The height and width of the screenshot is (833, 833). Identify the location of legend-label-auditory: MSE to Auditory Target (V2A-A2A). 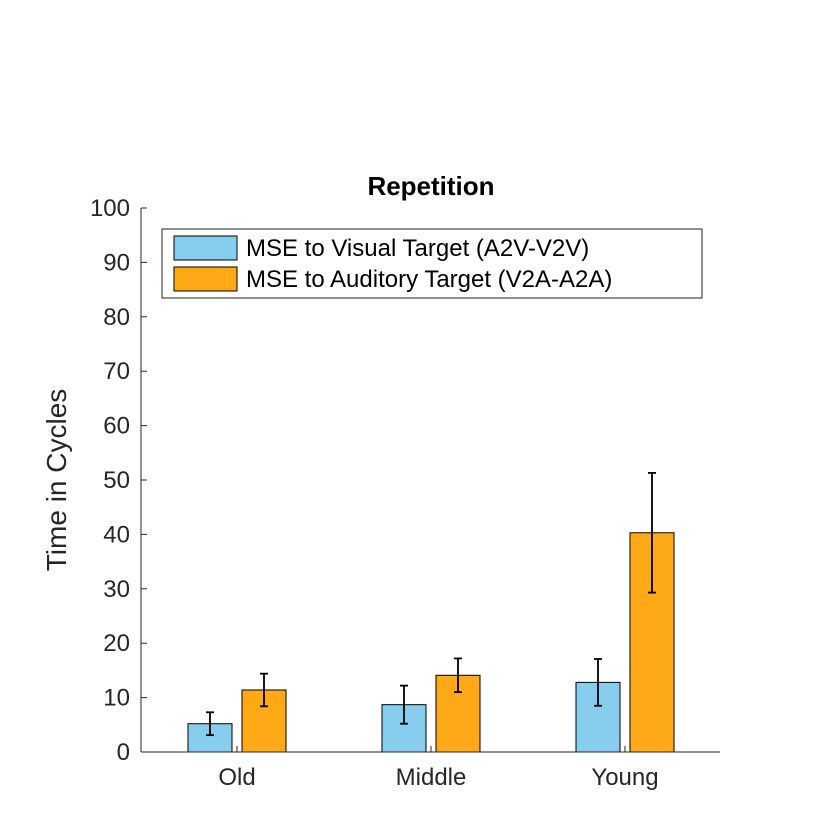
(429, 279).